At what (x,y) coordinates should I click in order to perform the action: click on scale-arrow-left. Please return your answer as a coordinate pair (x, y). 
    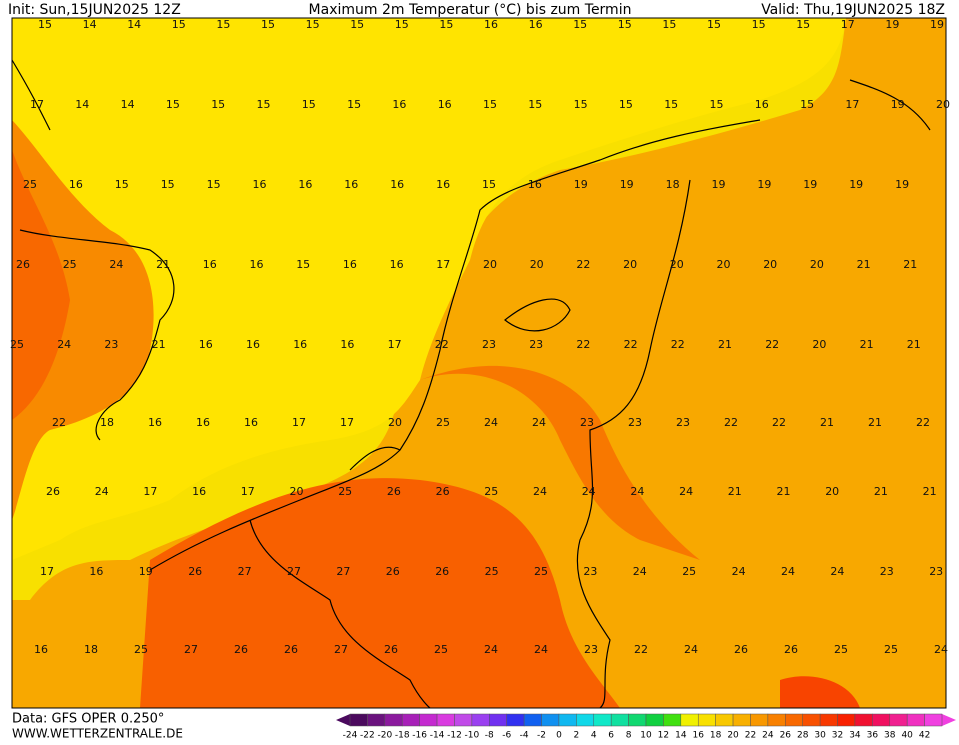
    Looking at the image, I should click on (343, 720).